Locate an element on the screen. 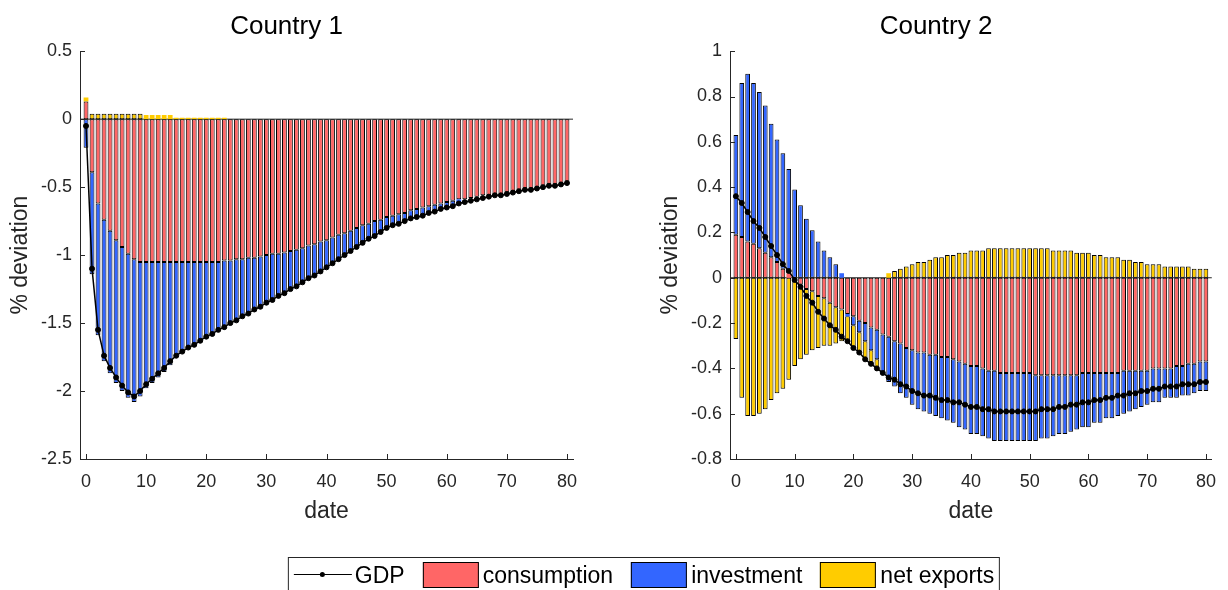 The image size is (1228, 590). y-tick-label: -1.5 is located at coordinates (56, 322).